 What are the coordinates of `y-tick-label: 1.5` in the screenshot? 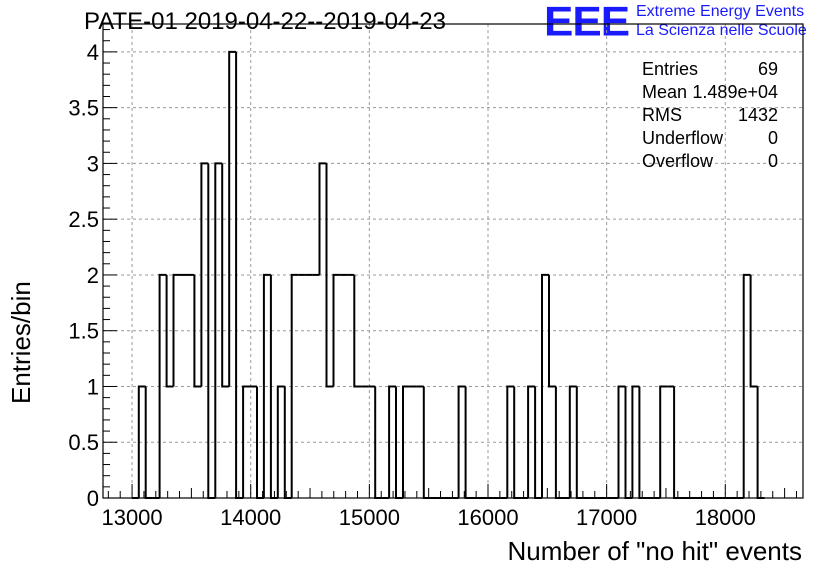 It's located at (83, 331).